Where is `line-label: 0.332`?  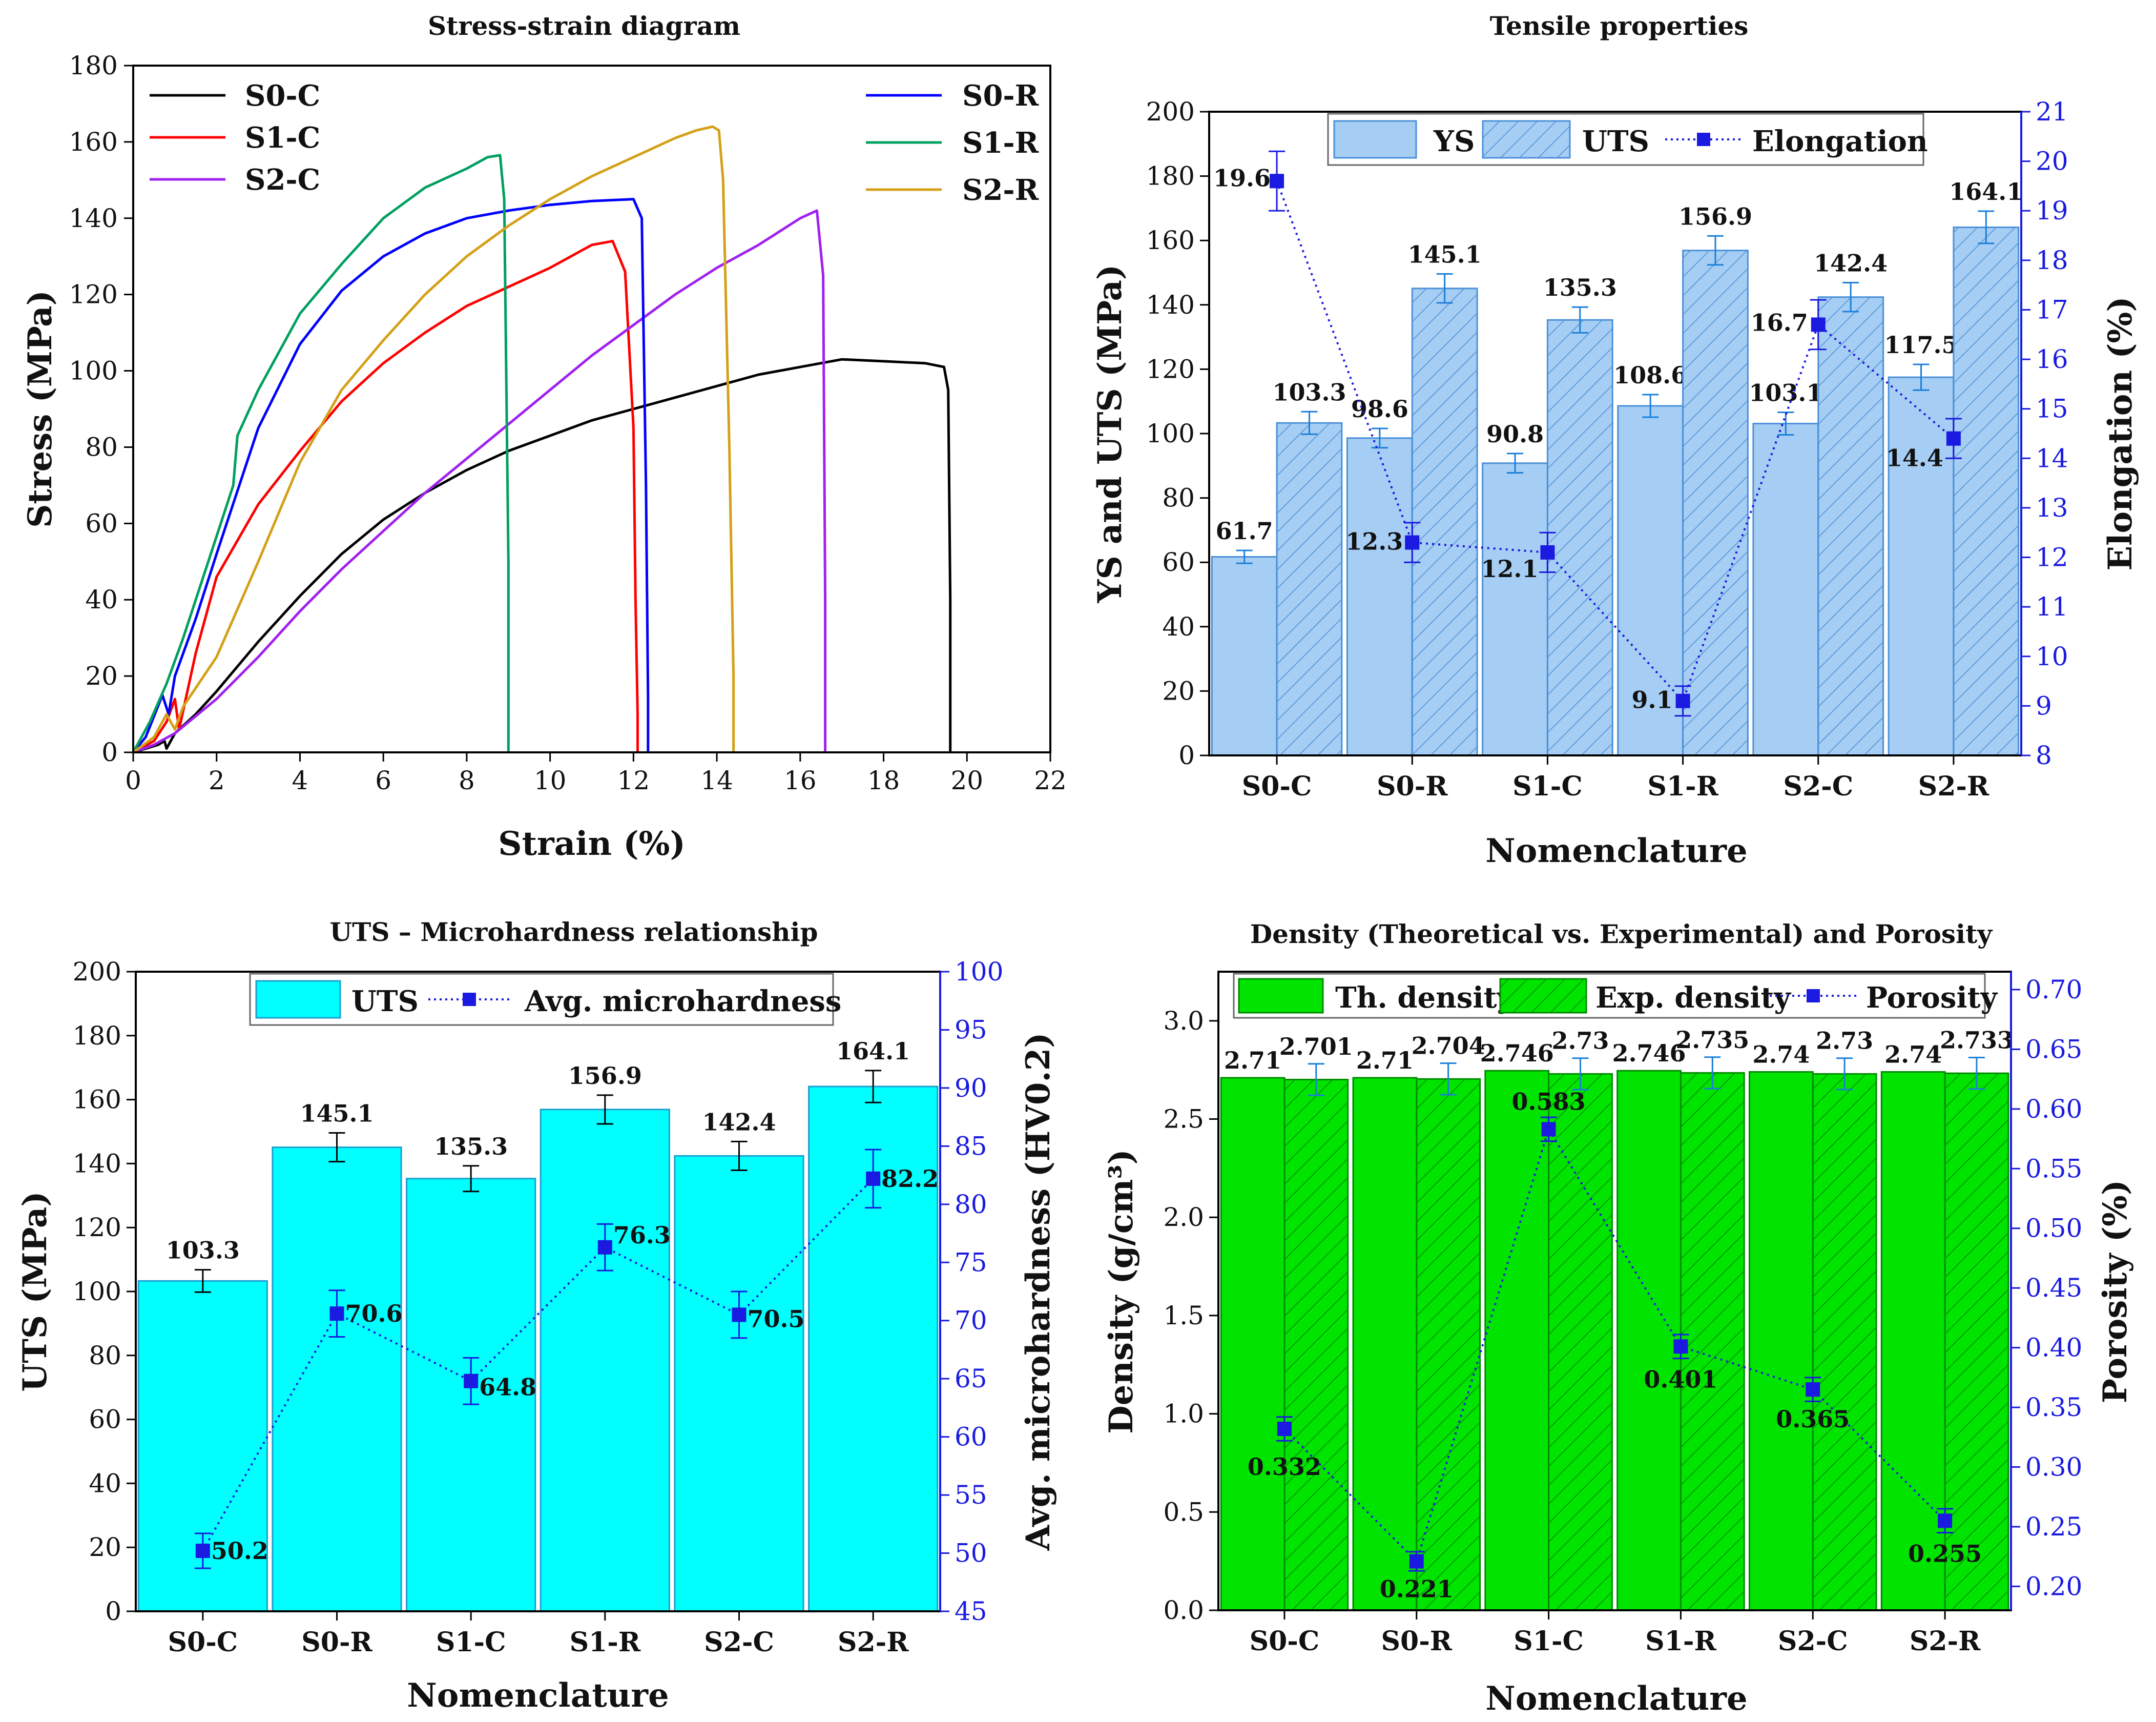
line-label: 0.332 is located at coordinates (1284, 1467).